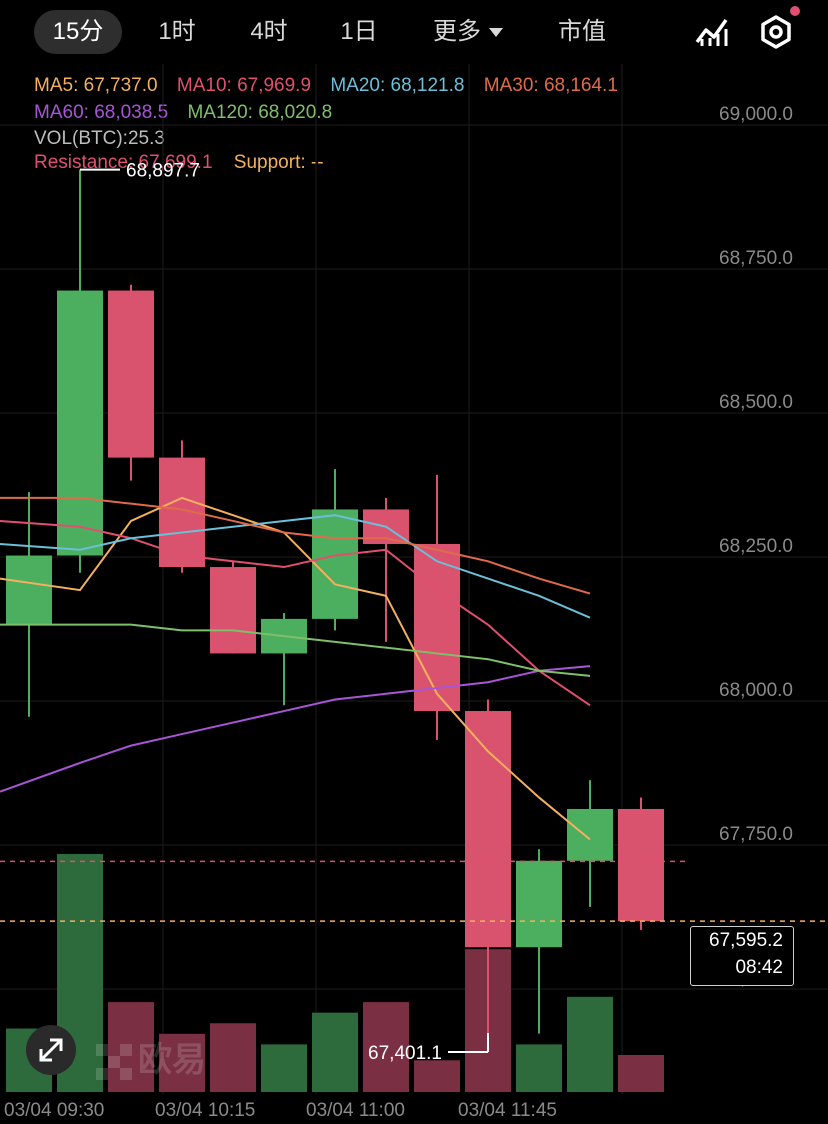  Describe the element at coordinates (205, 1110) in the screenshot. I see `x-tick-label: 03/04 10:15` at that location.